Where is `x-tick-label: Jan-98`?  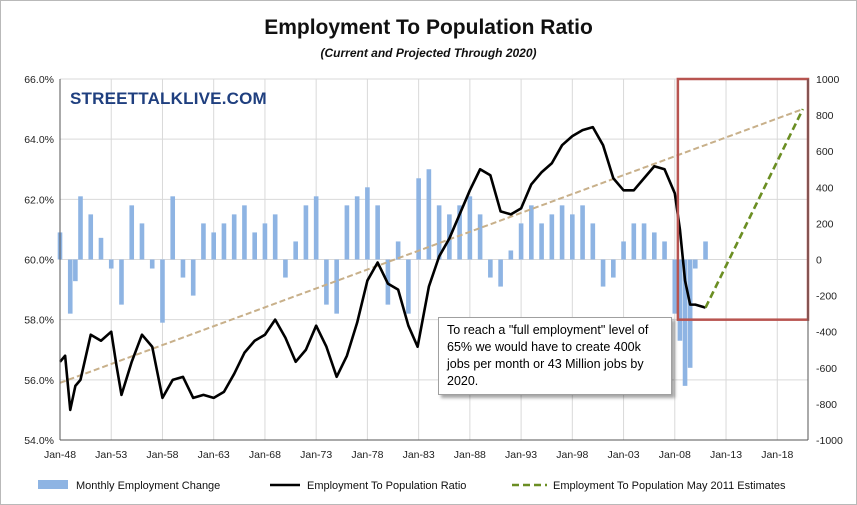
x-tick-label: Jan-98 is located at coordinates (572, 455).